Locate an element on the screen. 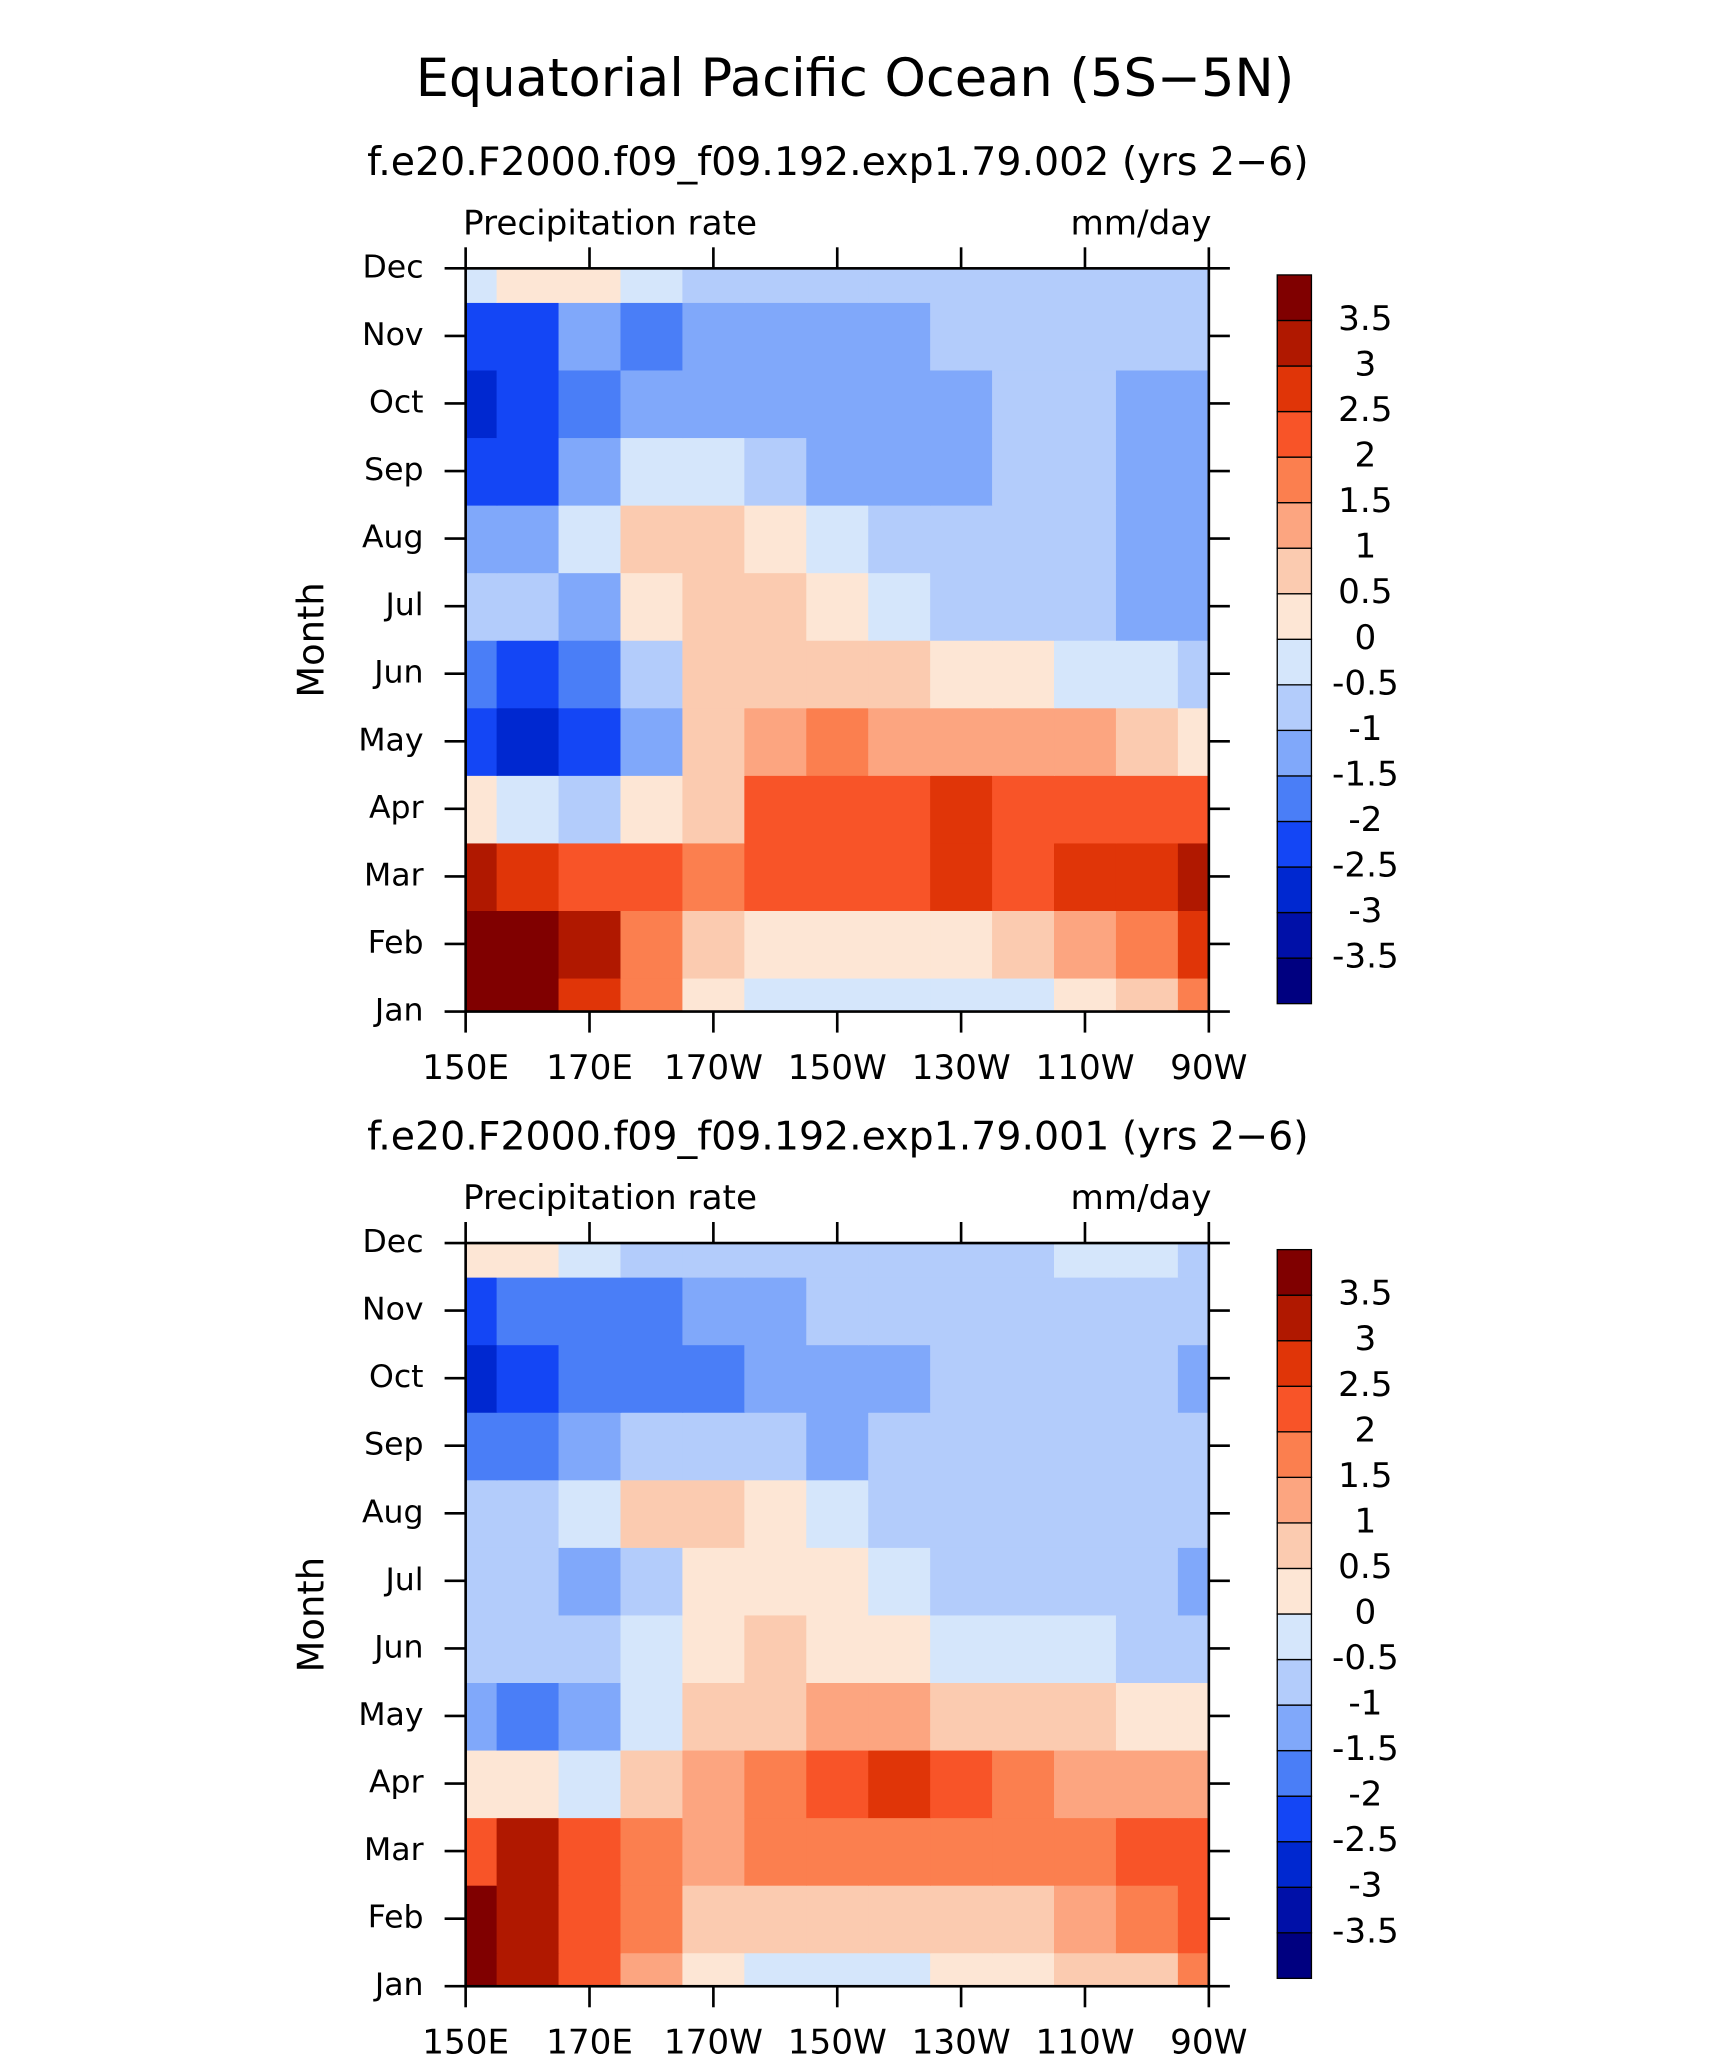 This screenshot has height=2059, width=1710. y-tick-label: Aug is located at coordinates (393, 1512).